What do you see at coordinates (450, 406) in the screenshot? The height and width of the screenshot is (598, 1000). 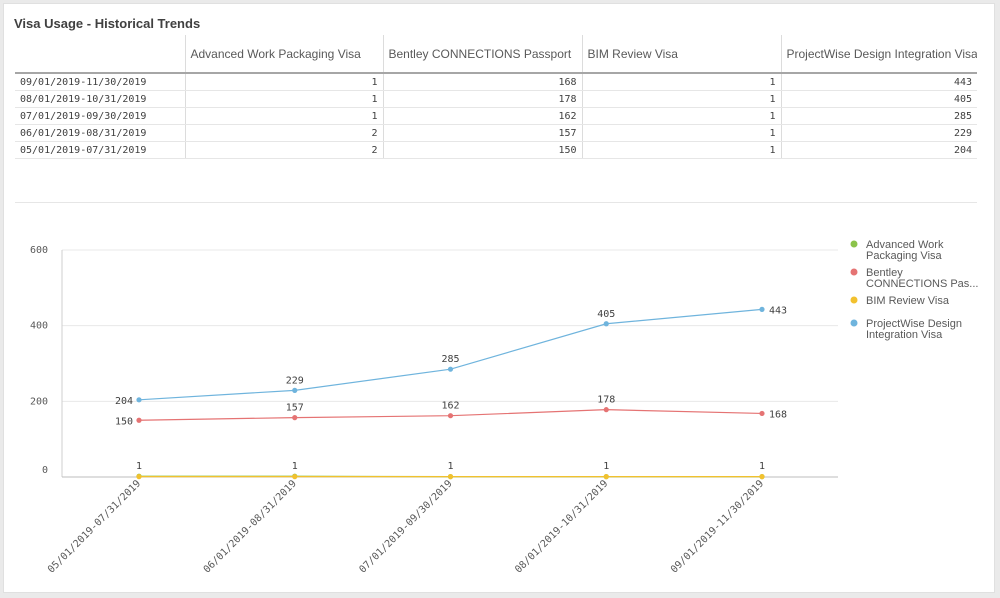 I see `data-label: 162` at bounding box center [450, 406].